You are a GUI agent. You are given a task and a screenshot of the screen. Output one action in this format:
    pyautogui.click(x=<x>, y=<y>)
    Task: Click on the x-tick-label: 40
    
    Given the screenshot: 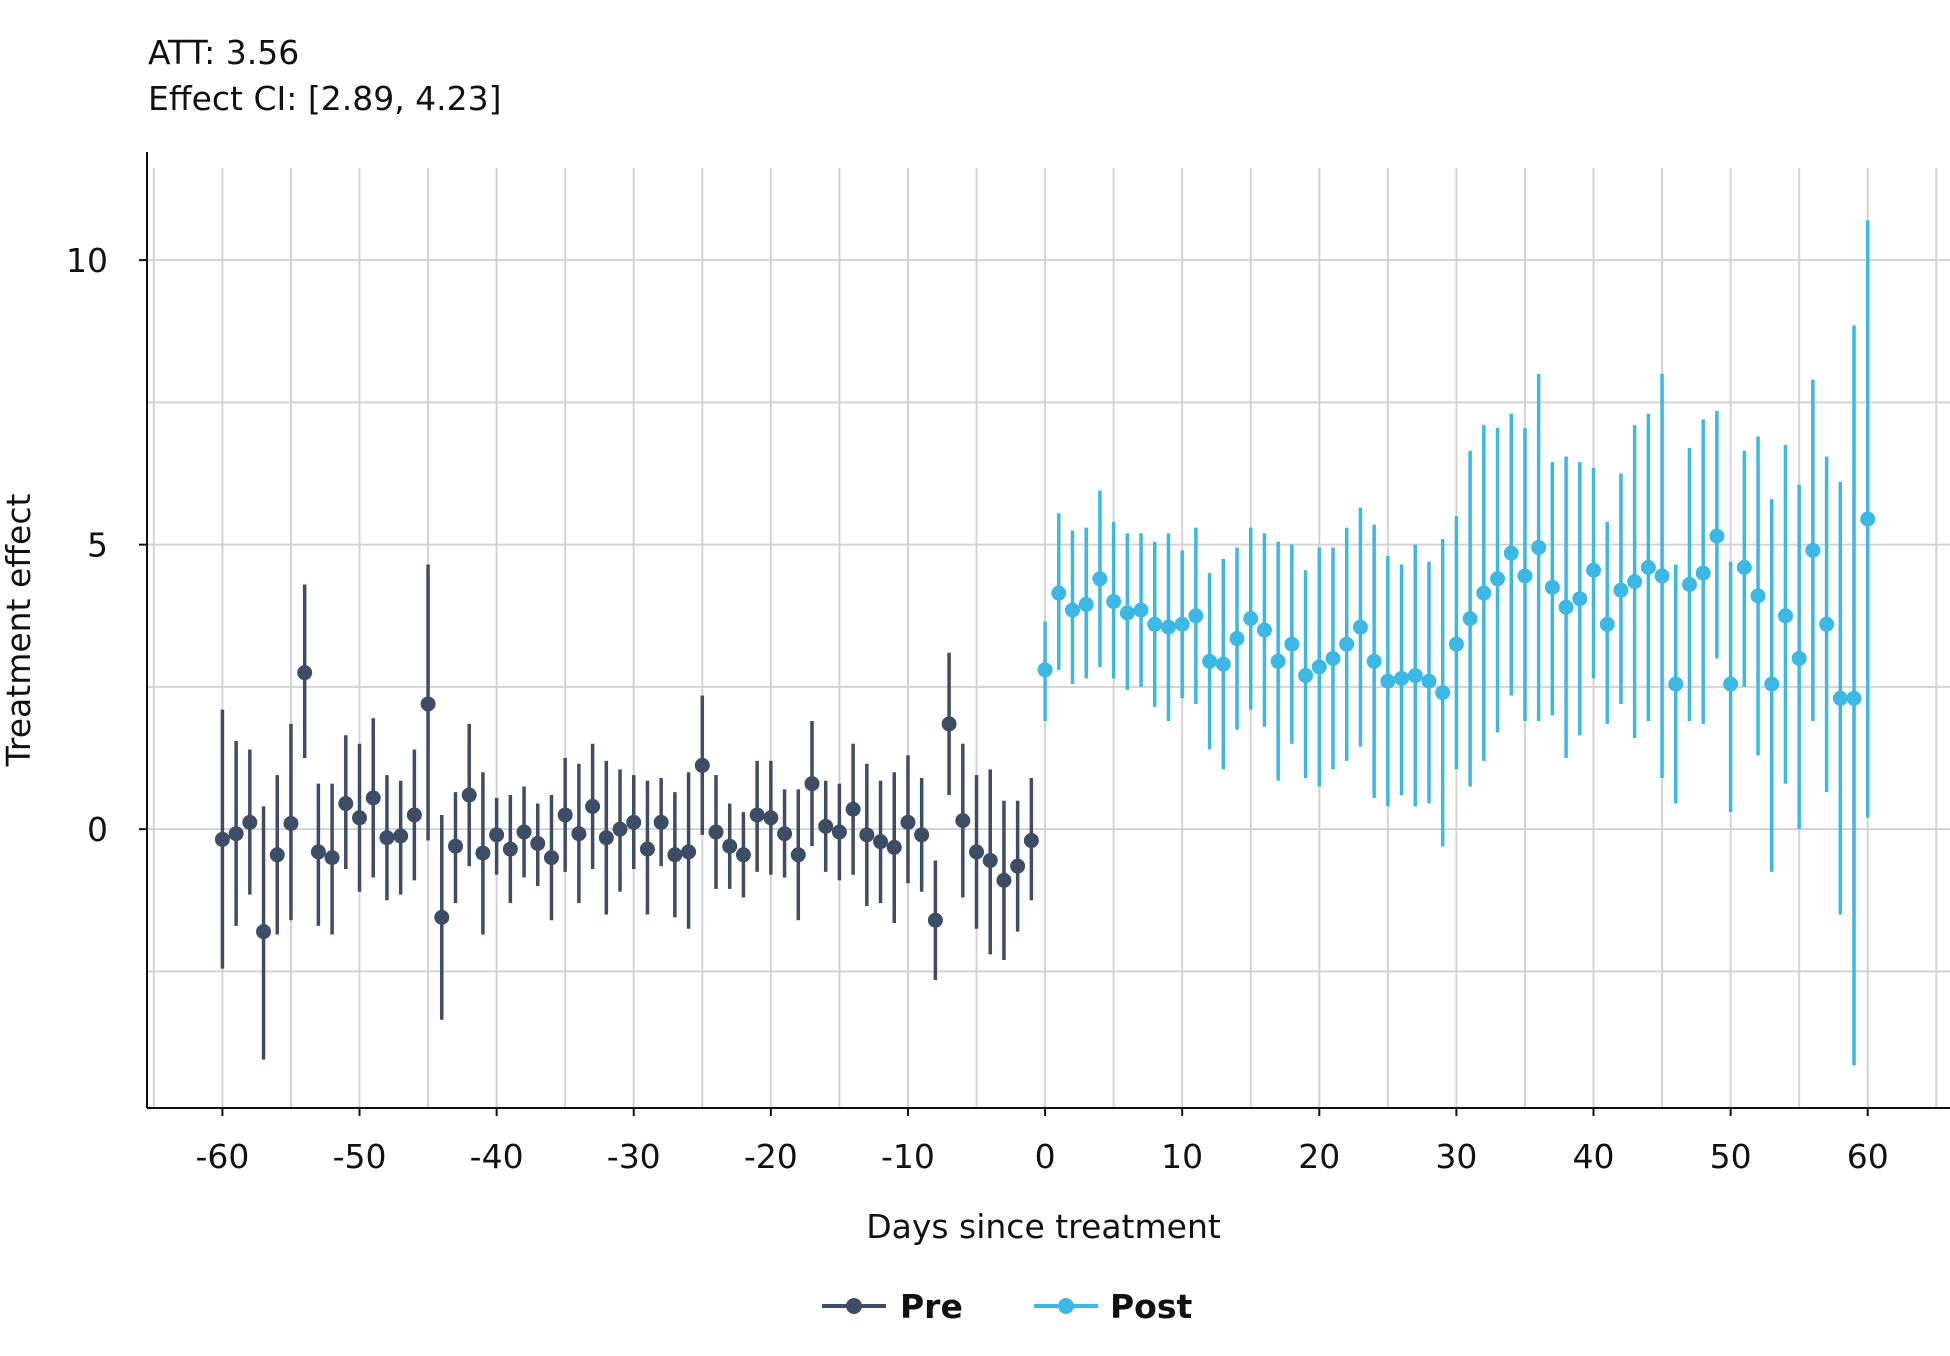 What is the action you would take?
    pyautogui.click(x=1594, y=1156)
    